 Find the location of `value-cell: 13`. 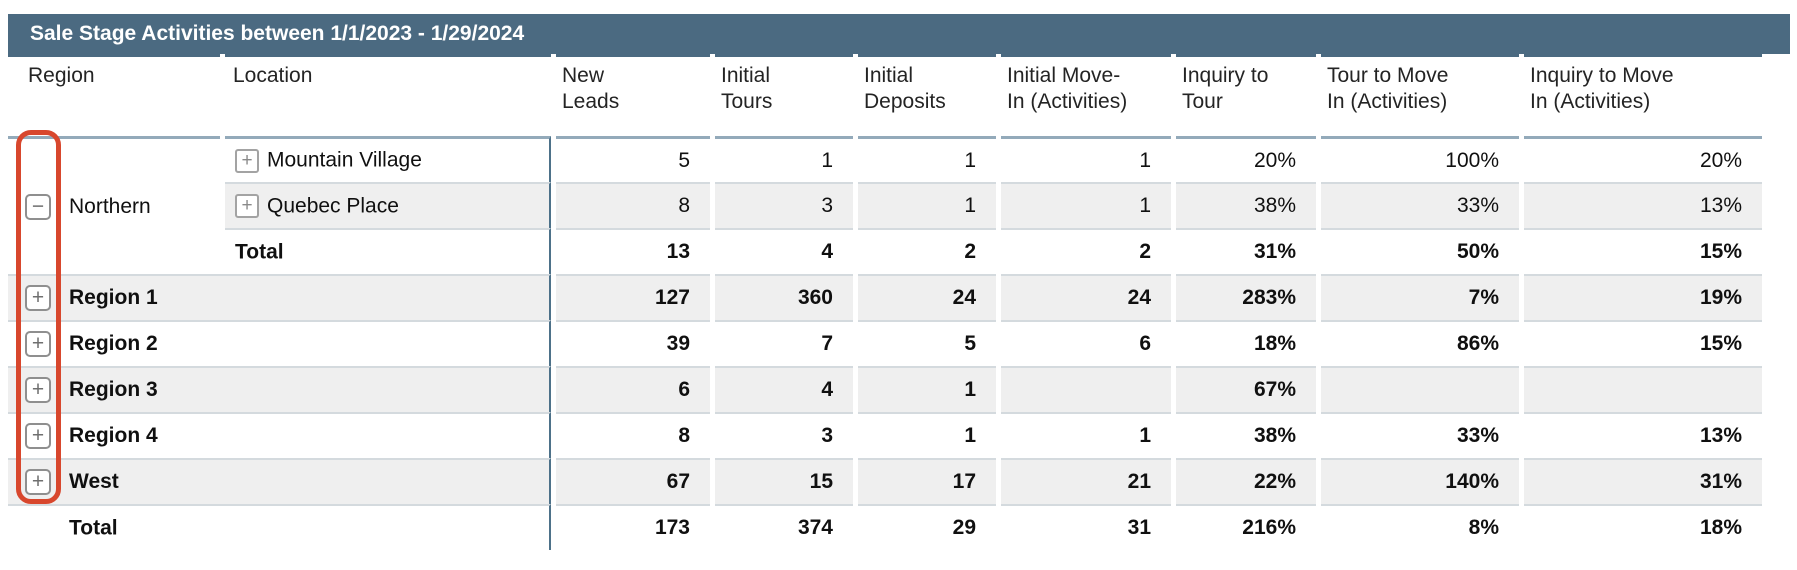

value-cell: 13 is located at coordinates (633, 251).